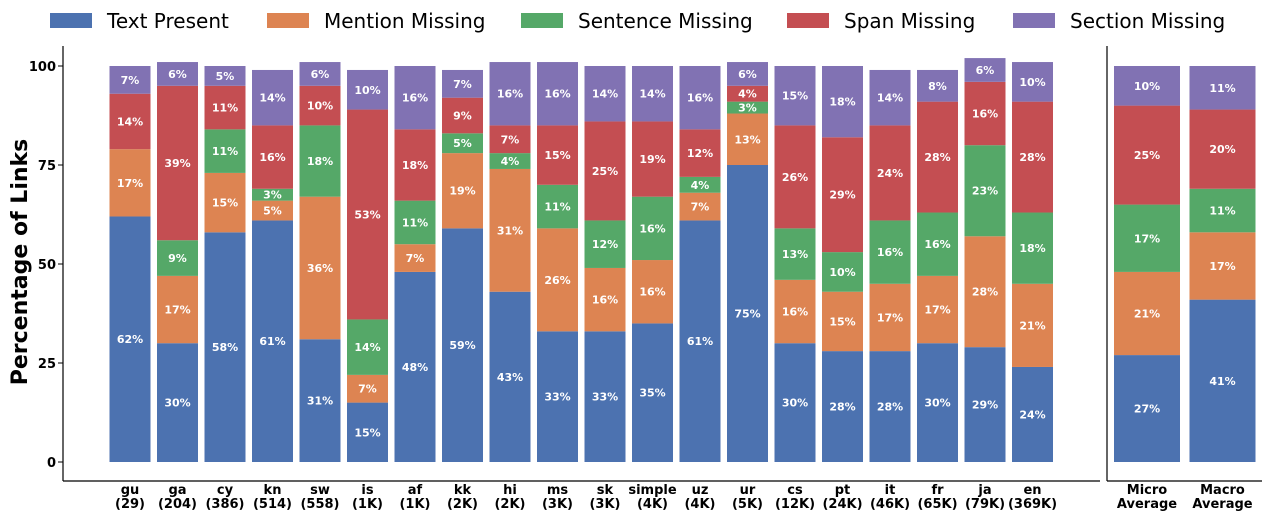 This screenshot has height=517, width=1264. What do you see at coordinates (700, 185) in the screenshot?
I see `data-label: 4%` at bounding box center [700, 185].